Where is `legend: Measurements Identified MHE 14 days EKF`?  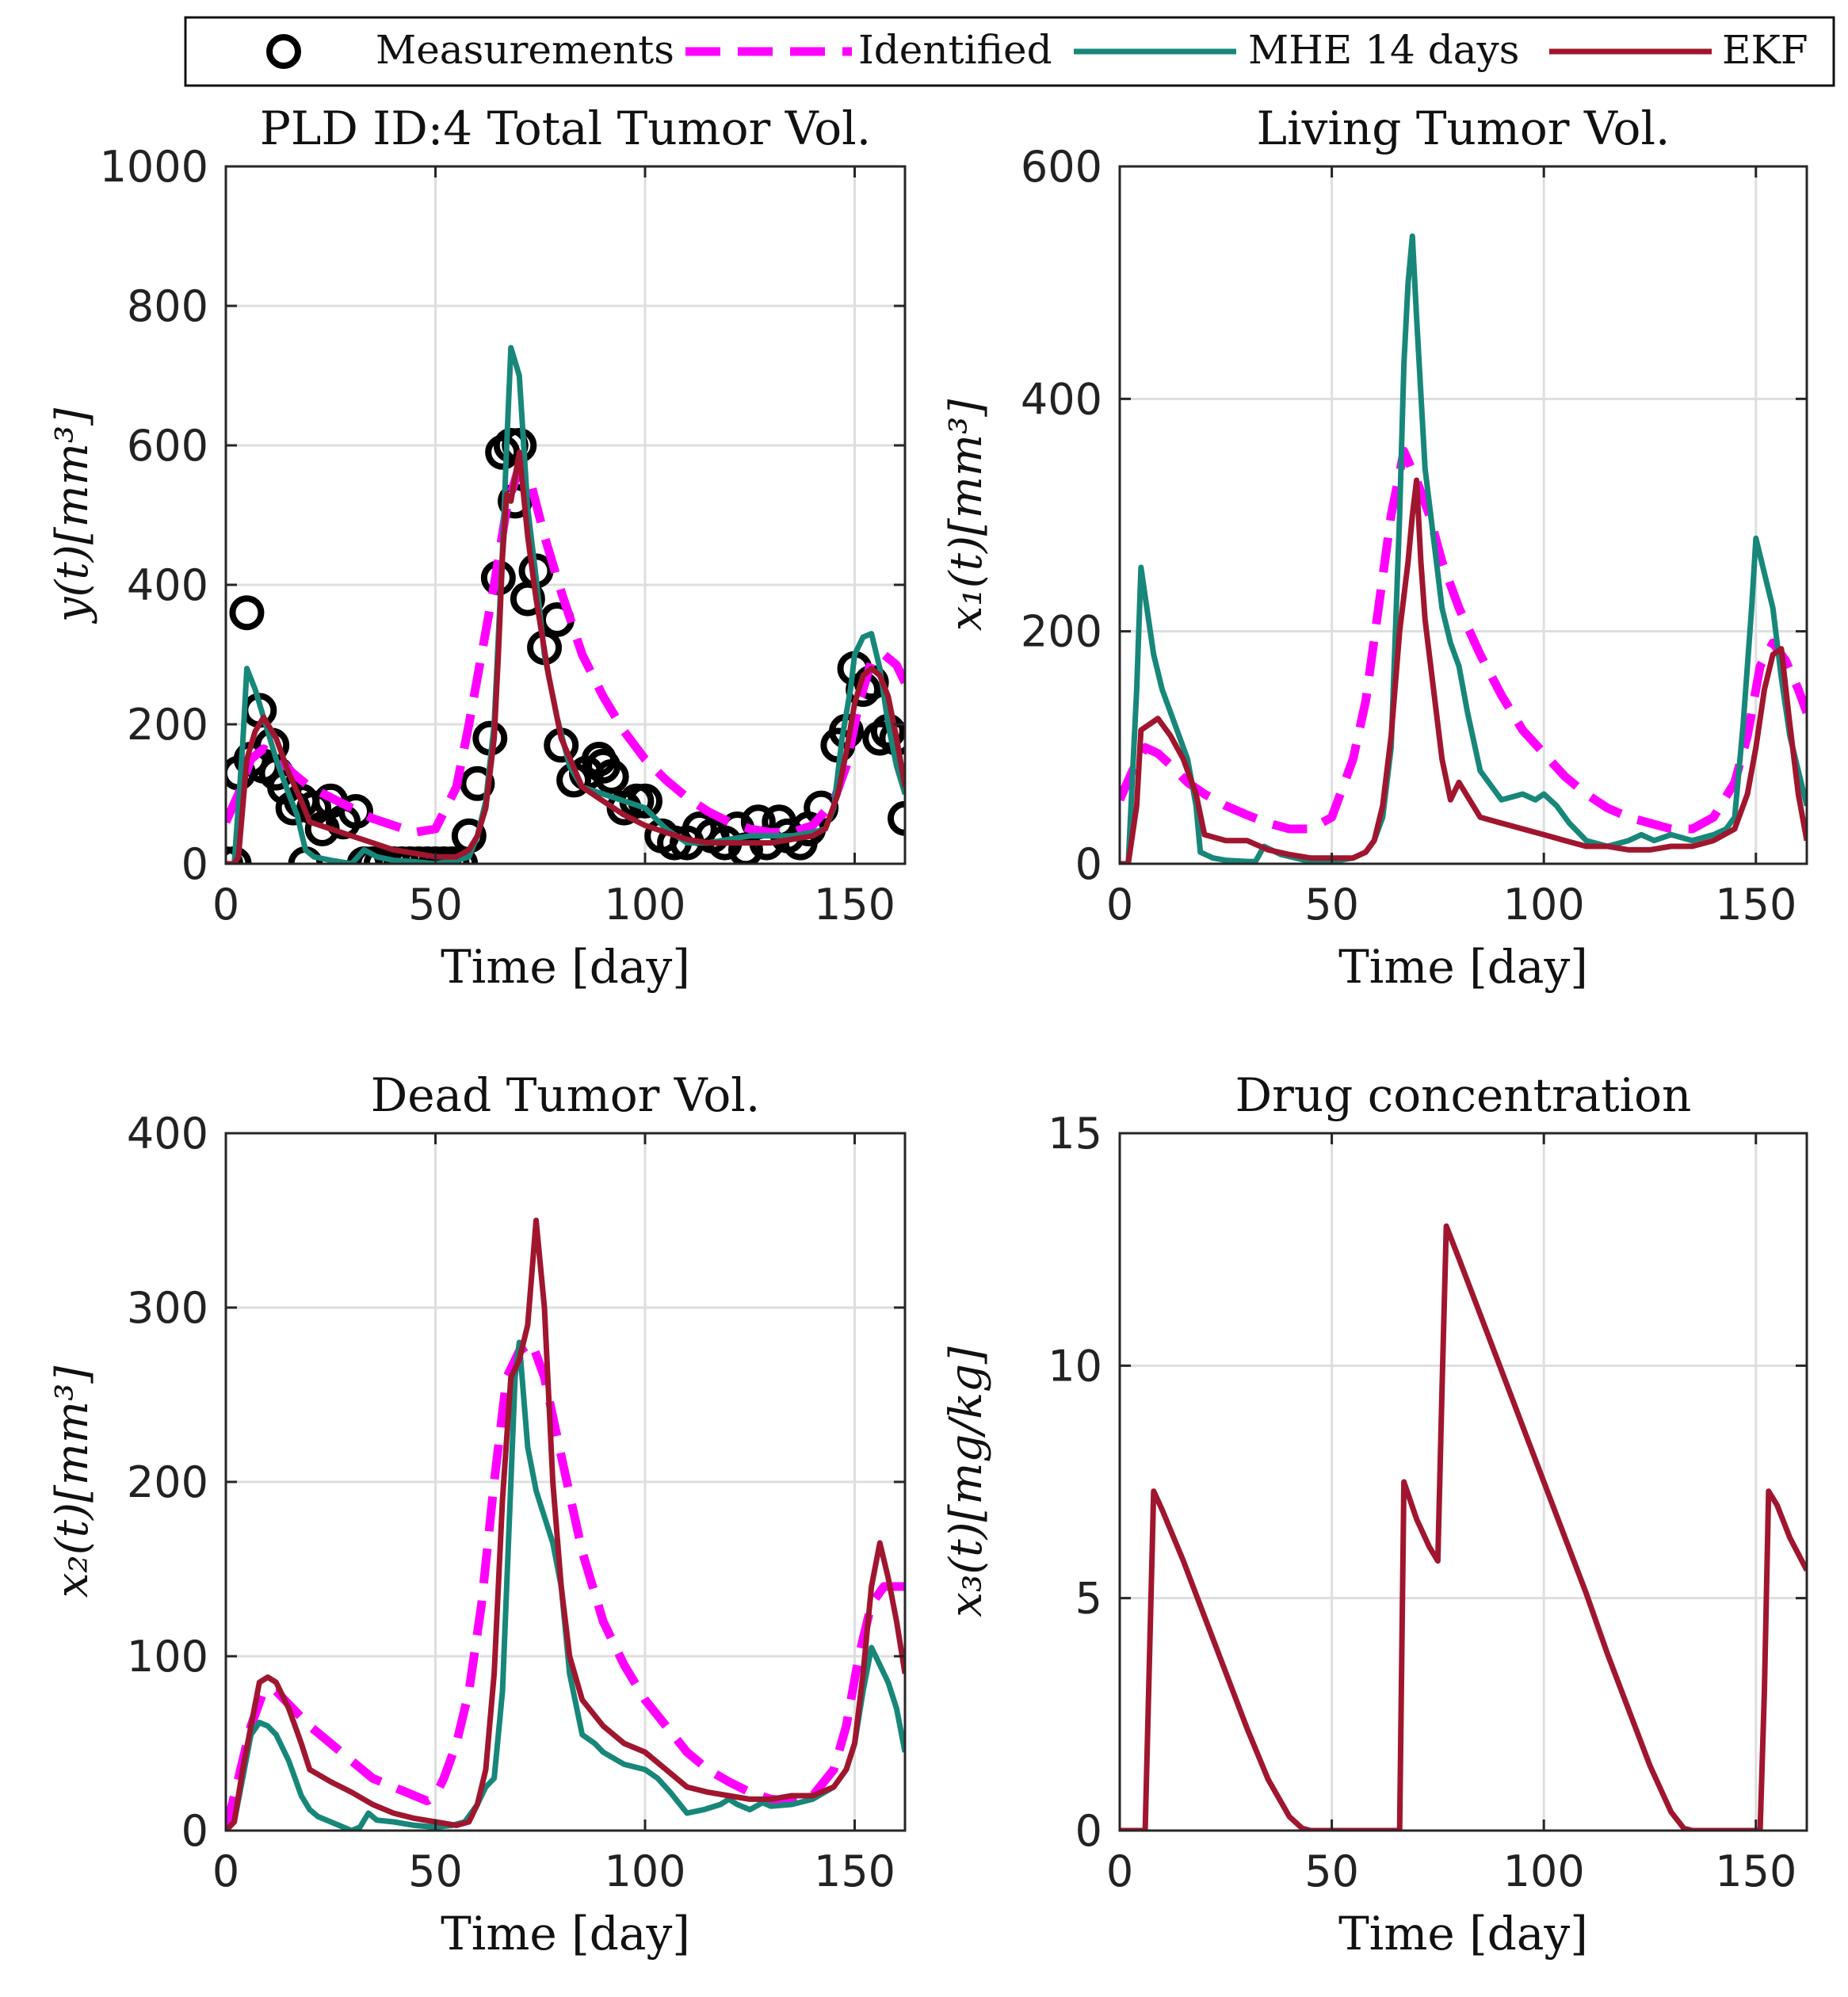
legend: Measurements Identified MHE 14 days EKF is located at coordinates (1009, 51).